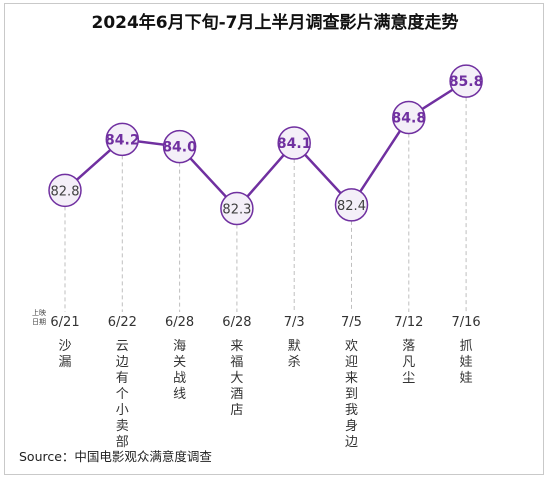 This screenshot has height=480, width=550. Describe the element at coordinates (351, 322) in the screenshot. I see `date-tick-label: 7/5` at that location.